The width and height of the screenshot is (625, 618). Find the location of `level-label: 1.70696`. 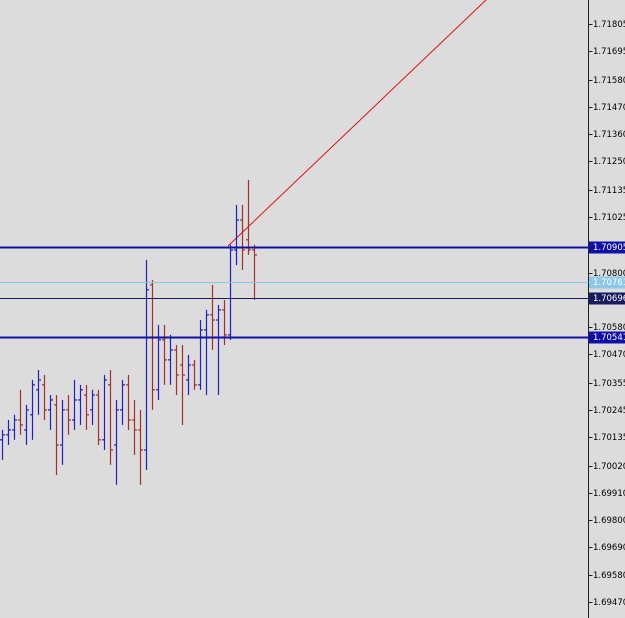

level-label: 1.70696 is located at coordinates (609, 299).